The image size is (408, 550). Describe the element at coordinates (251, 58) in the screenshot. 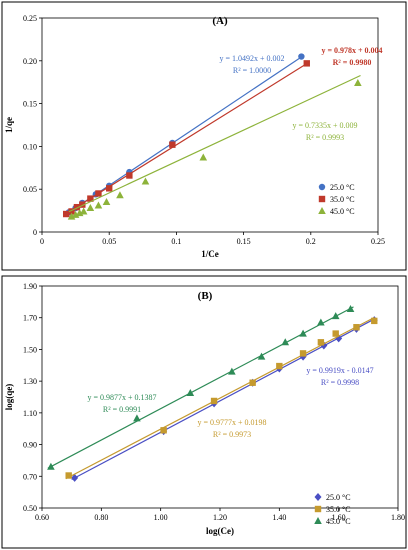

I see `trendline-equation: y = 1.0492x + 0.002` at that location.